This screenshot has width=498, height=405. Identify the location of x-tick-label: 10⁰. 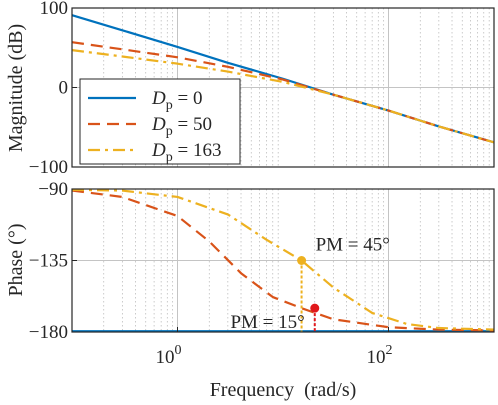
(169, 355).